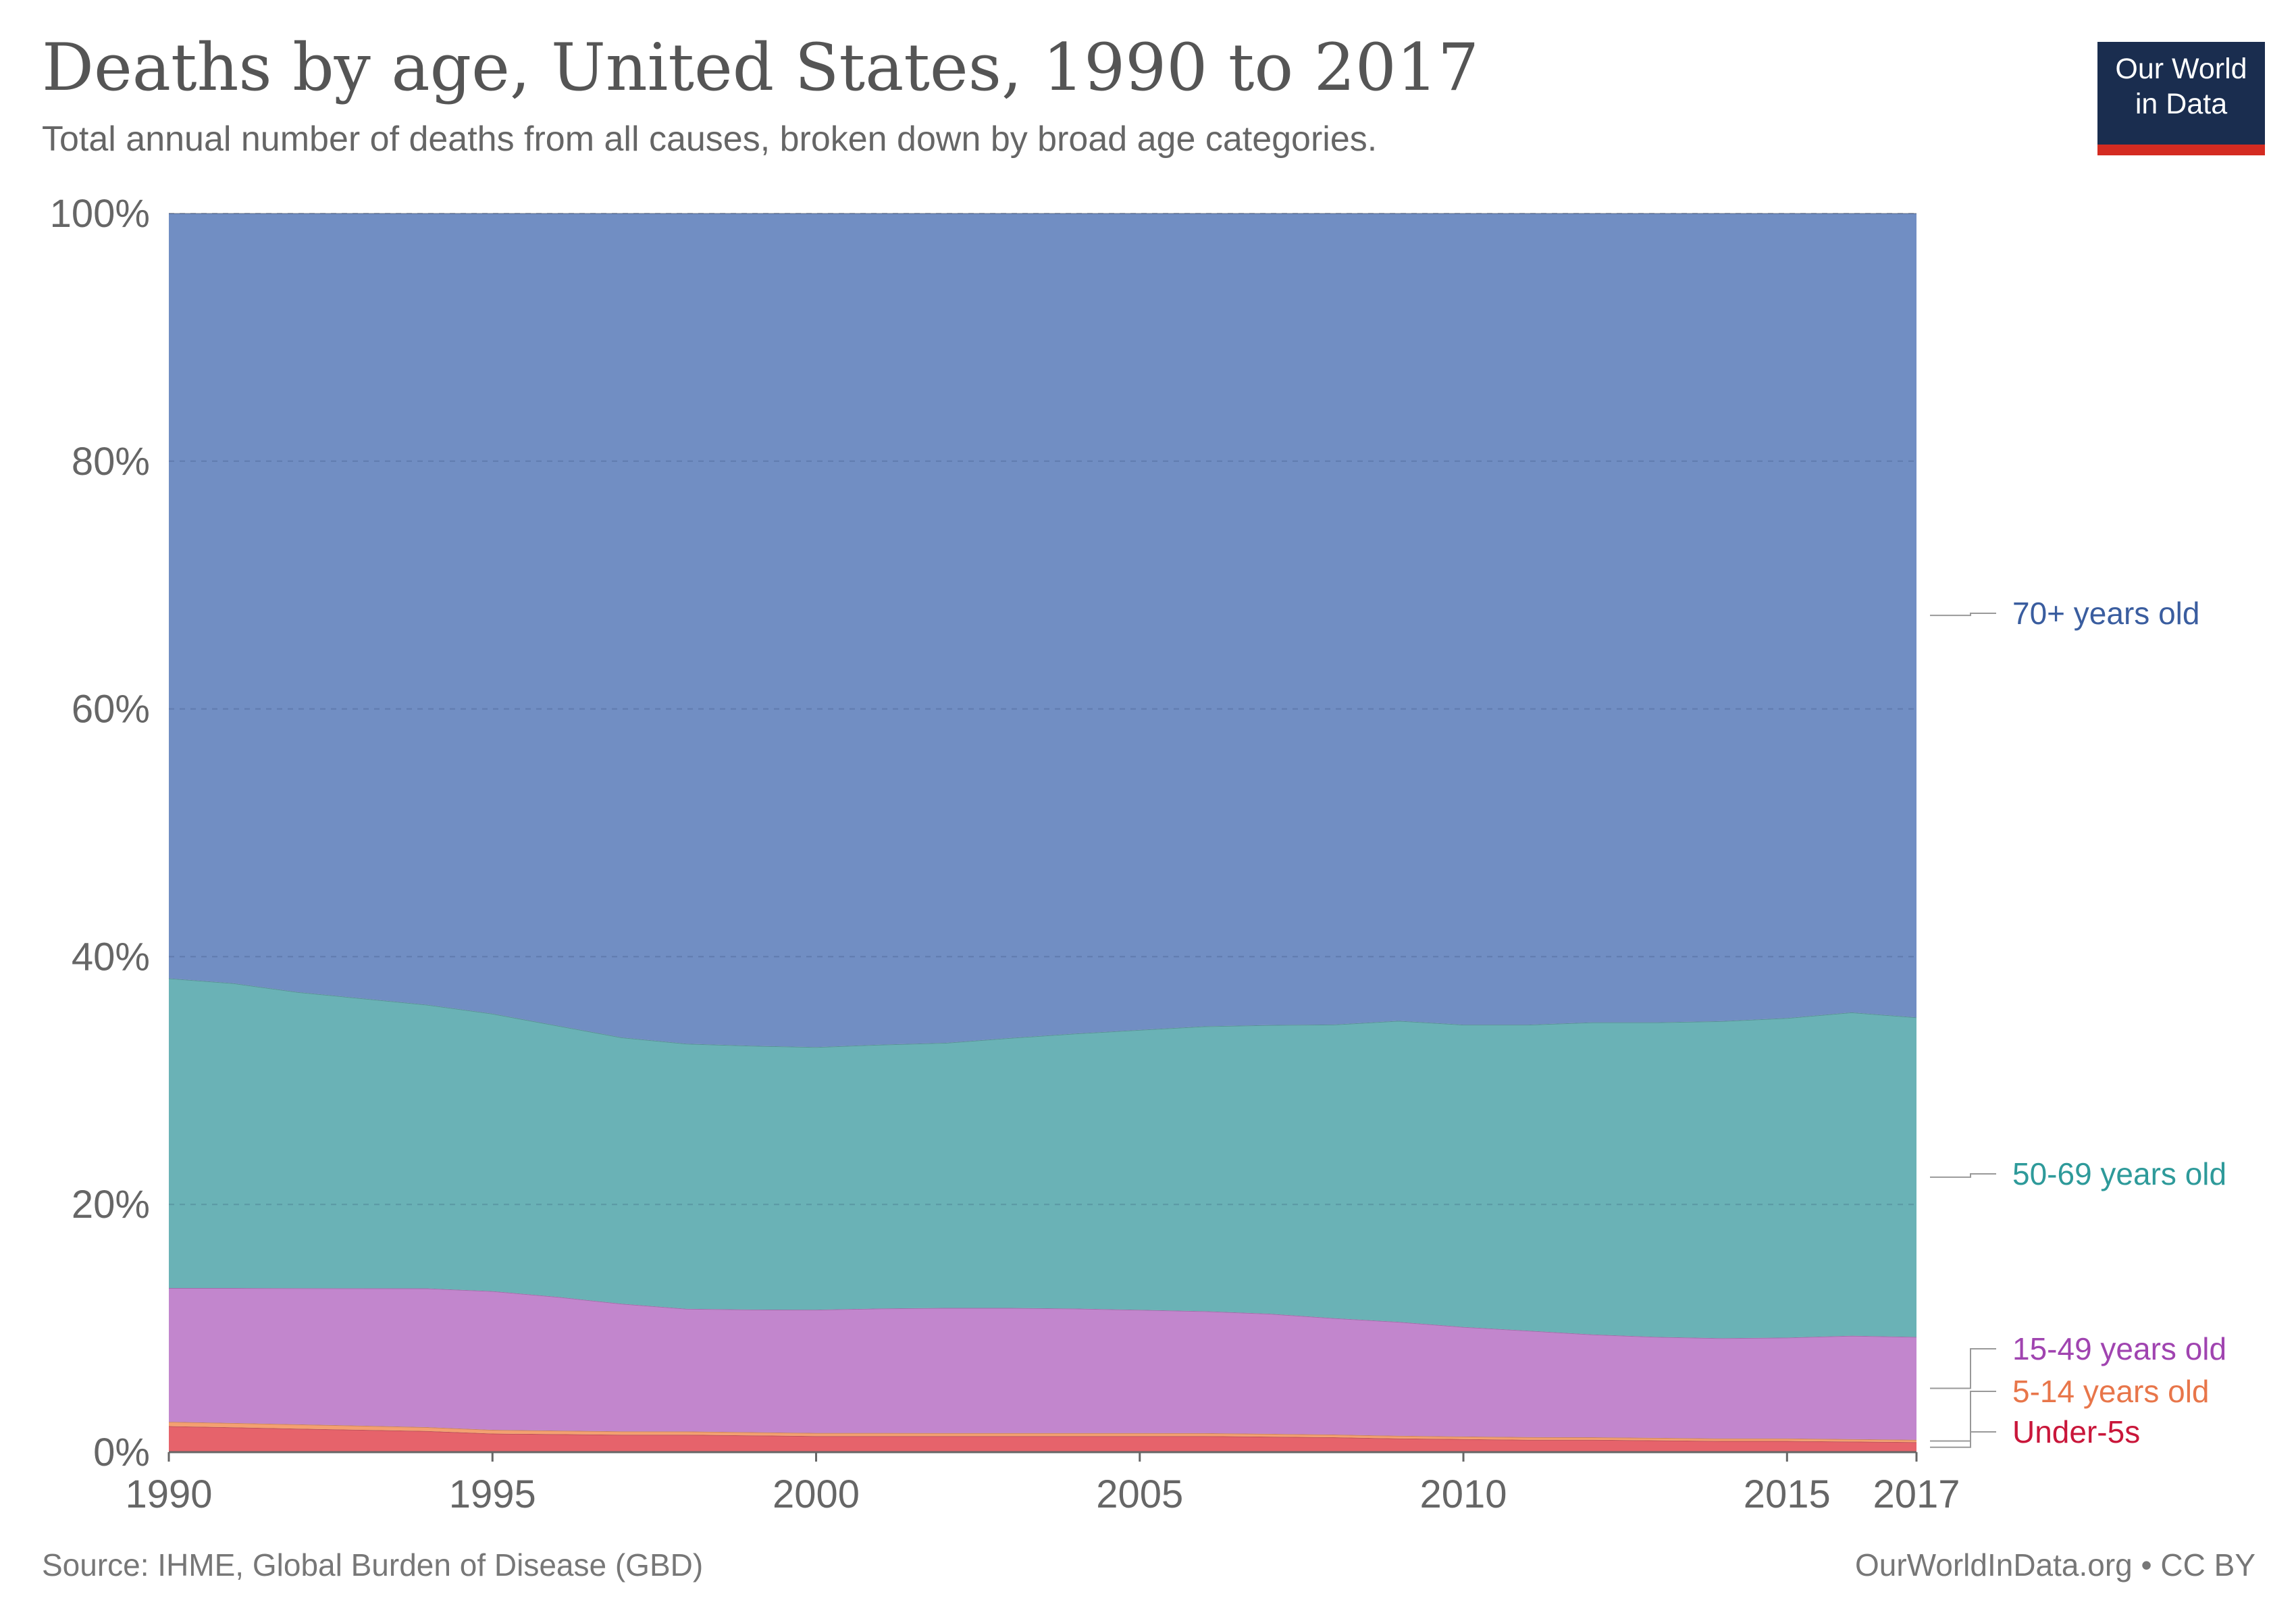 Image resolution: width=2296 pixels, height=1621 pixels. I want to click on y-tick-label: 80%, so click(111, 462).